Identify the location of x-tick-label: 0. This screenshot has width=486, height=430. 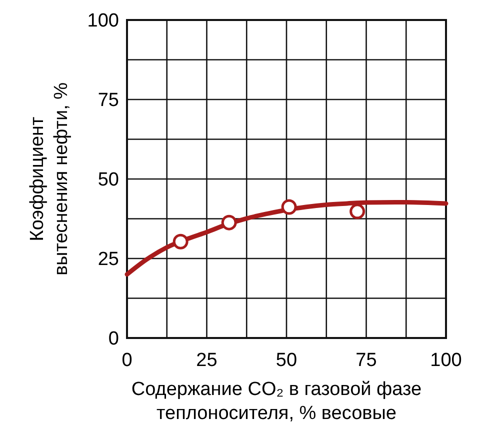
(127, 360).